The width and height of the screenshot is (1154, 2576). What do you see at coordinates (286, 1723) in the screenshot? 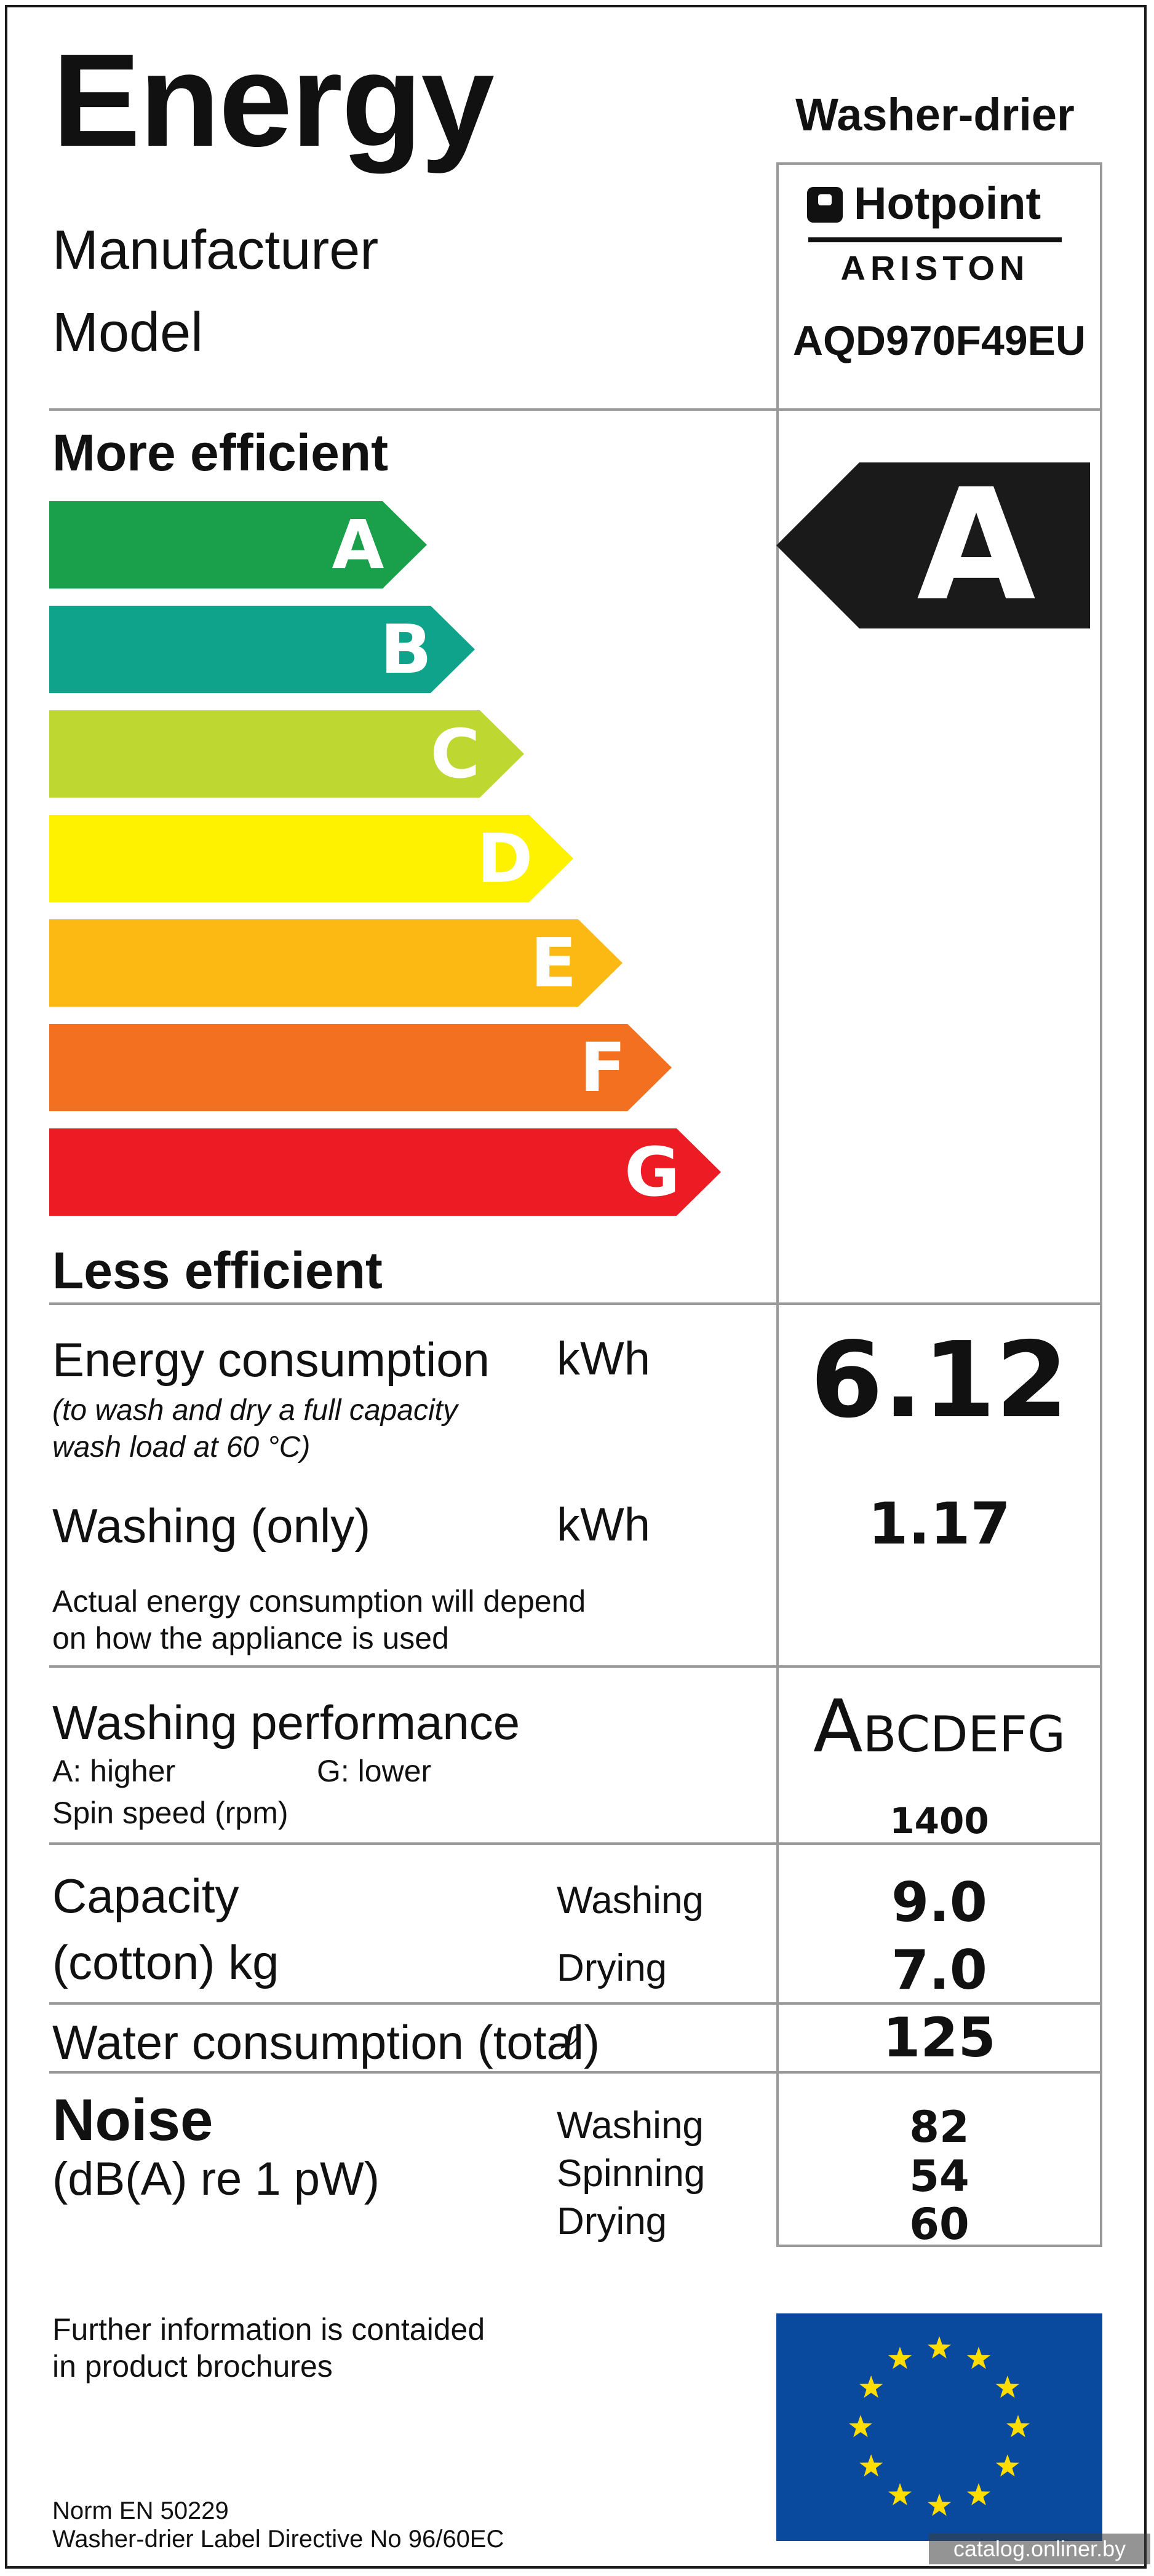
I see `washing-performance-label: Washing performance` at bounding box center [286, 1723].